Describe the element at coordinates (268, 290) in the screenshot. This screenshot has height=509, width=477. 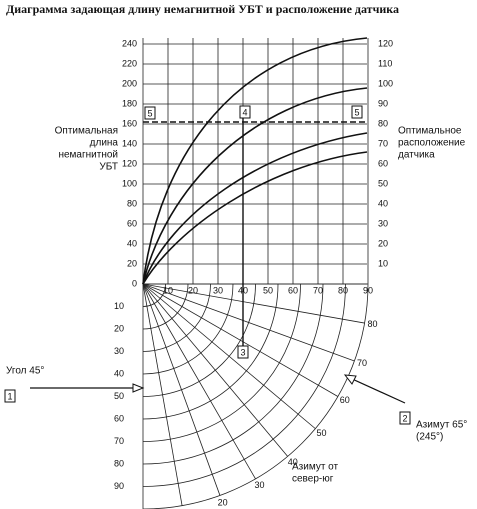
I see `x-tick-label: 50` at that location.